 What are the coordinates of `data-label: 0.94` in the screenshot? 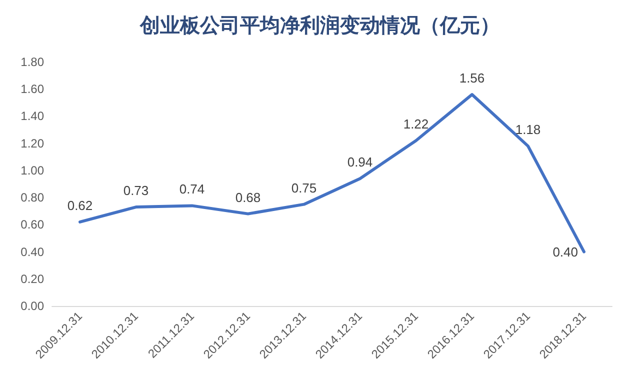 It's located at (360, 162).